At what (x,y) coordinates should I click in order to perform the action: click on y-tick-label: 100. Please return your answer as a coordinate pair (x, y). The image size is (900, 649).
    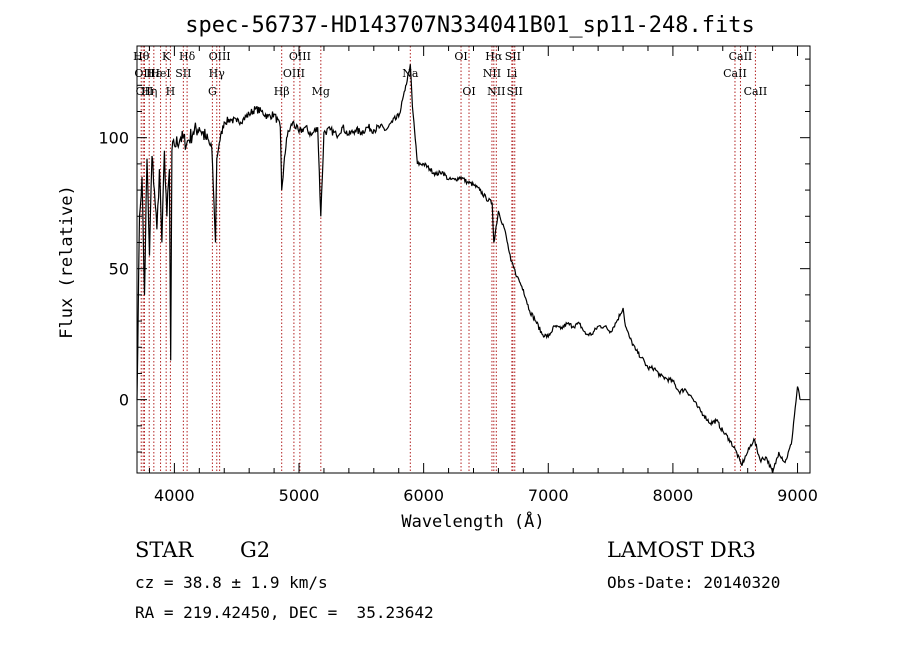
    Looking at the image, I should click on (113, 138).